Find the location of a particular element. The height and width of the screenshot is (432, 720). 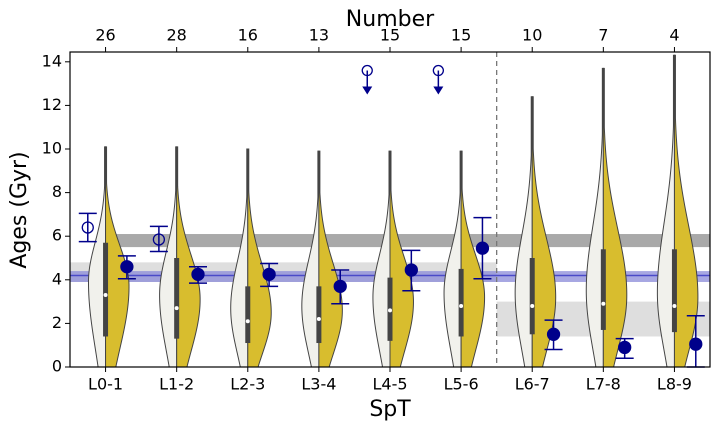

x-tick-label: L3-4 is located at coordinates (318, 384).